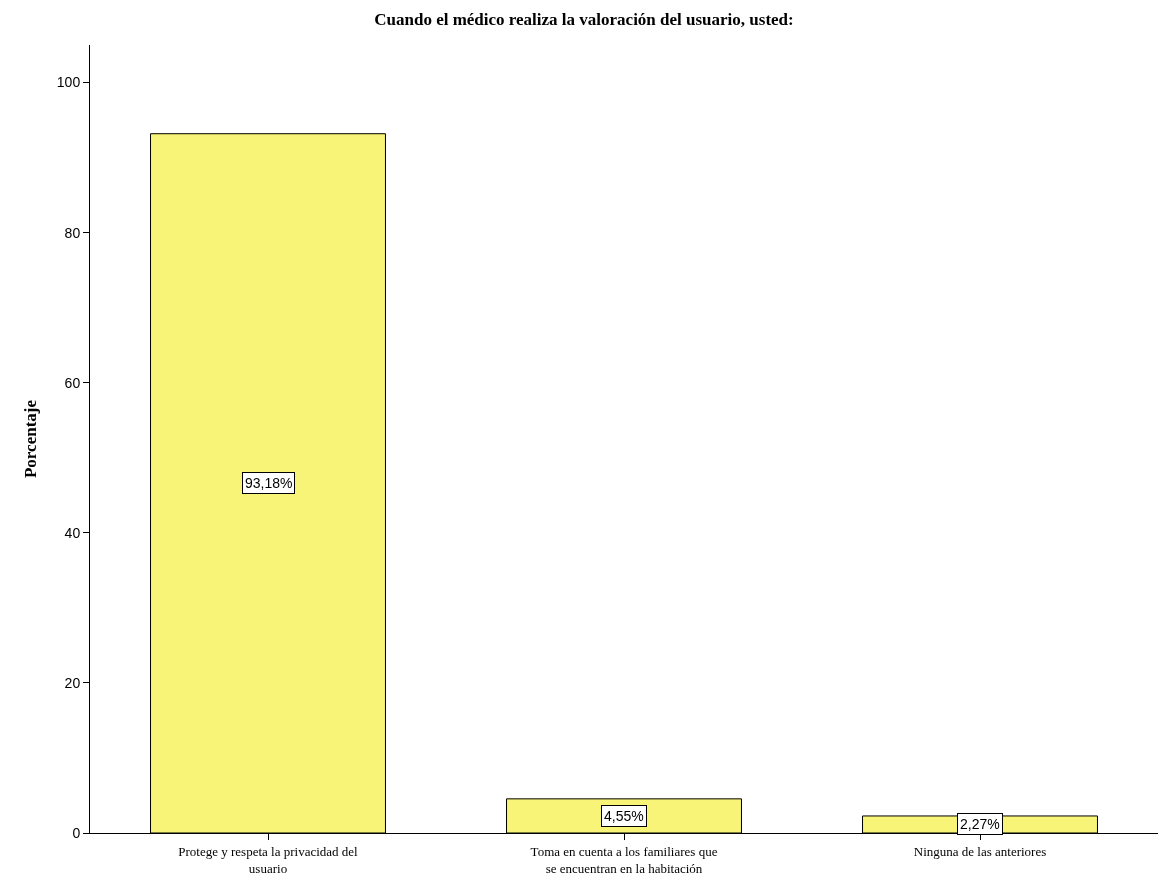 The image size is (1168, 893). What do you see at coordinates (584, 20) in the screenshot?
I see `chart-title: Cuando el médico realiza la valoración del usuario, usted:` at bounding box center [584, 20].